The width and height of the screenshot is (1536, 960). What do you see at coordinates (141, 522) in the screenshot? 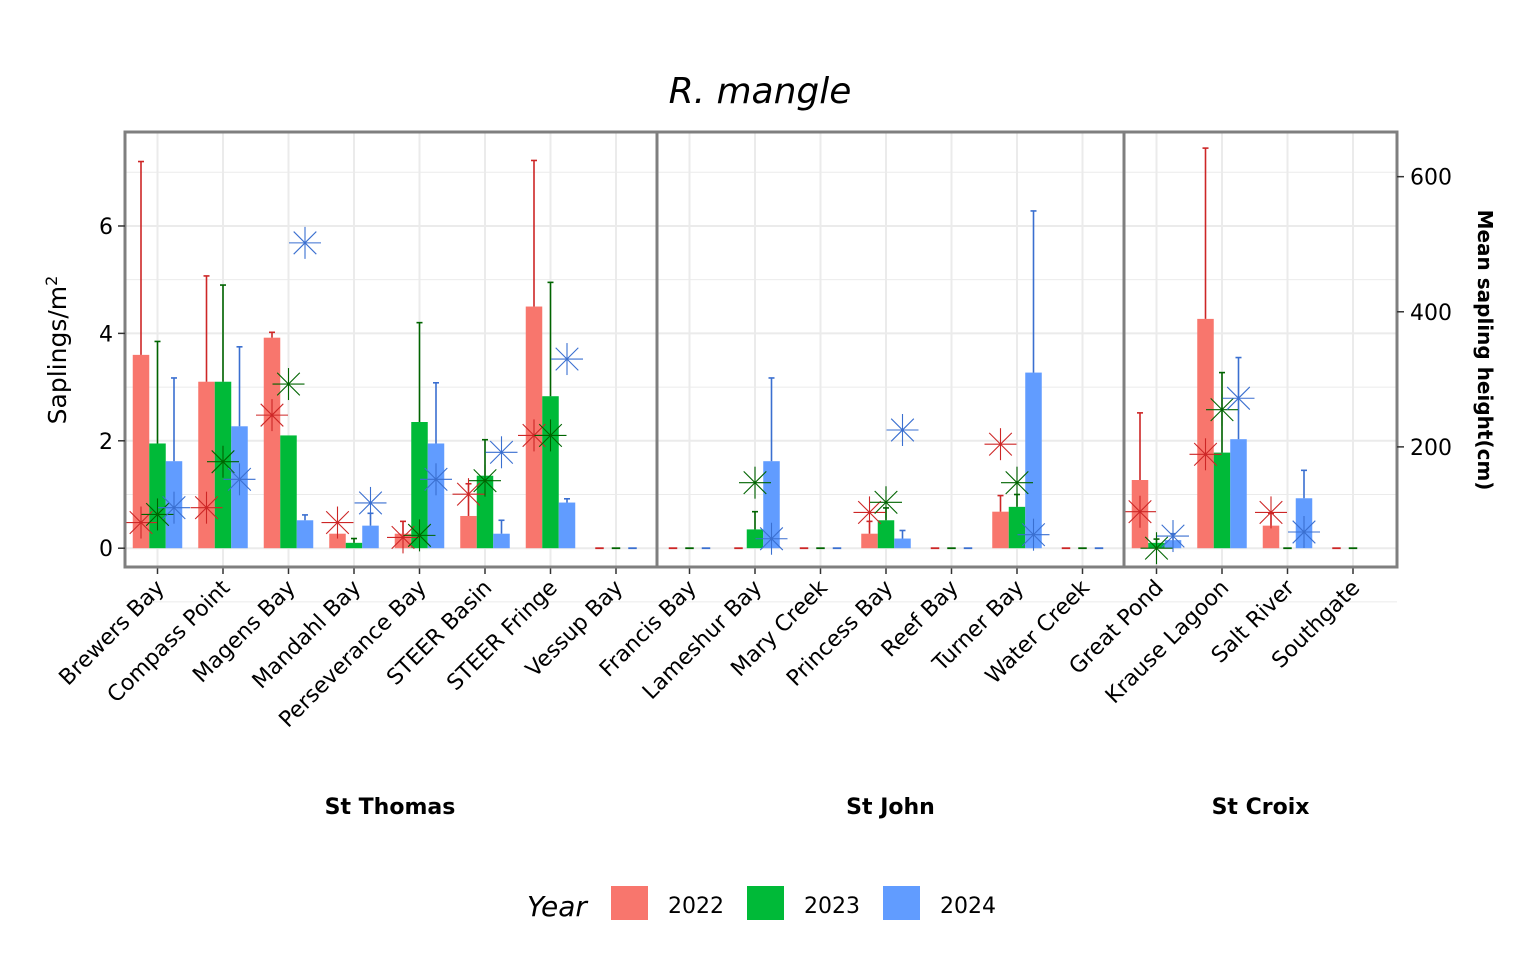
I see `height-marker-brewers-bay-2022` at bounding box center [141, 522].